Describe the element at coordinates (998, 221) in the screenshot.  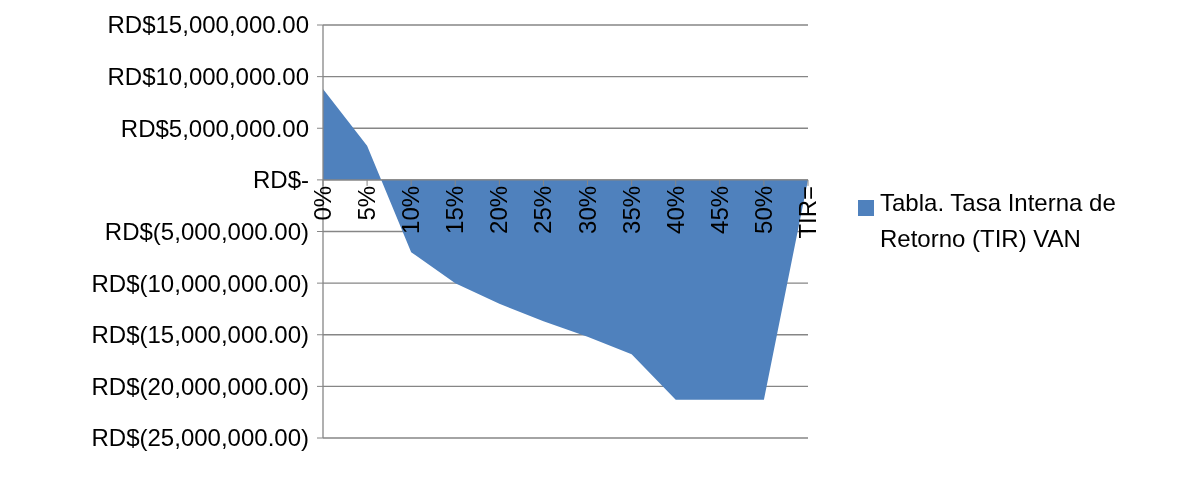
I see `legend-label: Tabla. Tasa Interna de Retorno (TIR) VAN` at that location.